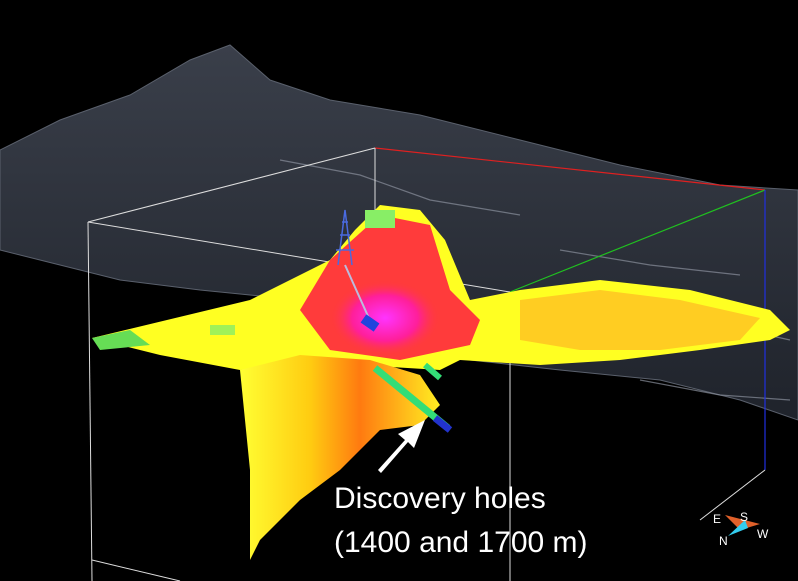  Describe the element at coordinates (570, 169) in the screenshot. I see `box-edge-x` at that location.